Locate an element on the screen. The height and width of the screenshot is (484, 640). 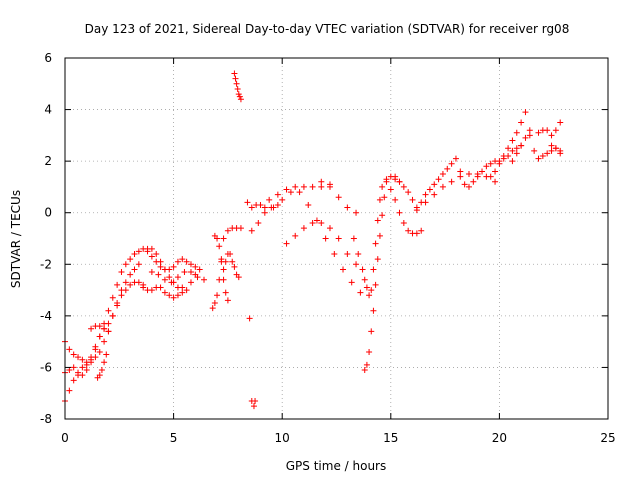
y-tick-label: -2 is located at coordinates (46, 264).